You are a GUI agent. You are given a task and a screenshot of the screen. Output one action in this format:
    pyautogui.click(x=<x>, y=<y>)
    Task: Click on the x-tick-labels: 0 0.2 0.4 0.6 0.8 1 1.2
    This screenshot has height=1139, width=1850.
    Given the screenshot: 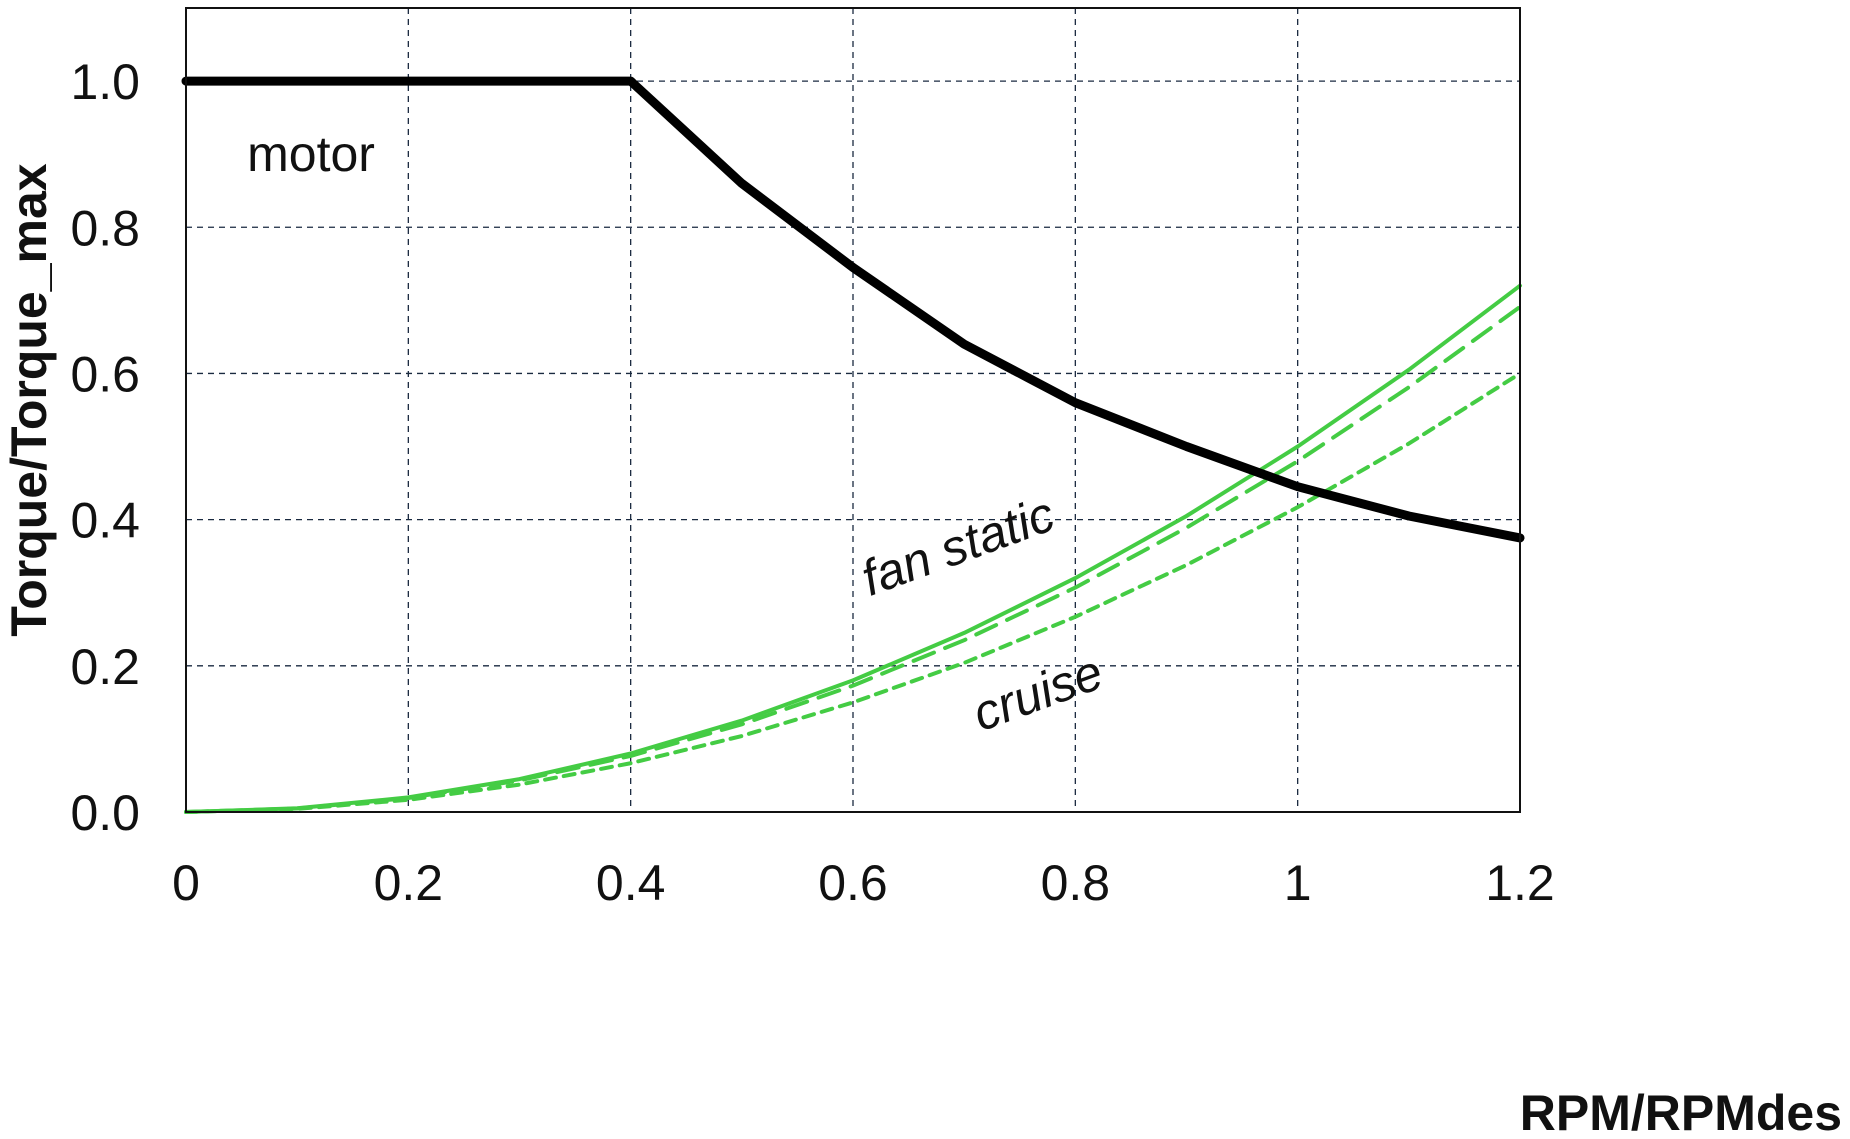 What is the action you would take?
    pyautogui.click(x=863, y=883)
    